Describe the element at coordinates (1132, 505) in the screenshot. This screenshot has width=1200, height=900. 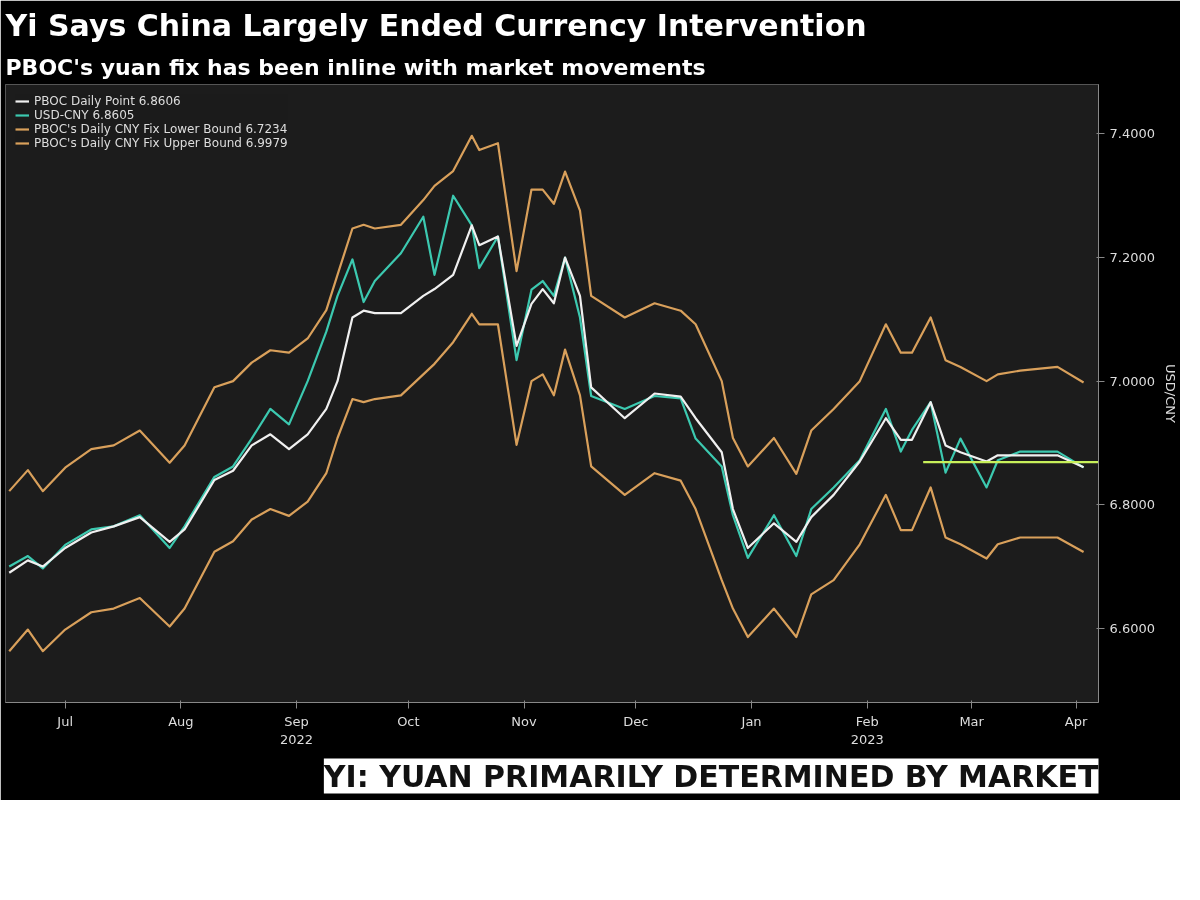
I see `y-tick-label: 6.8000` at that location.